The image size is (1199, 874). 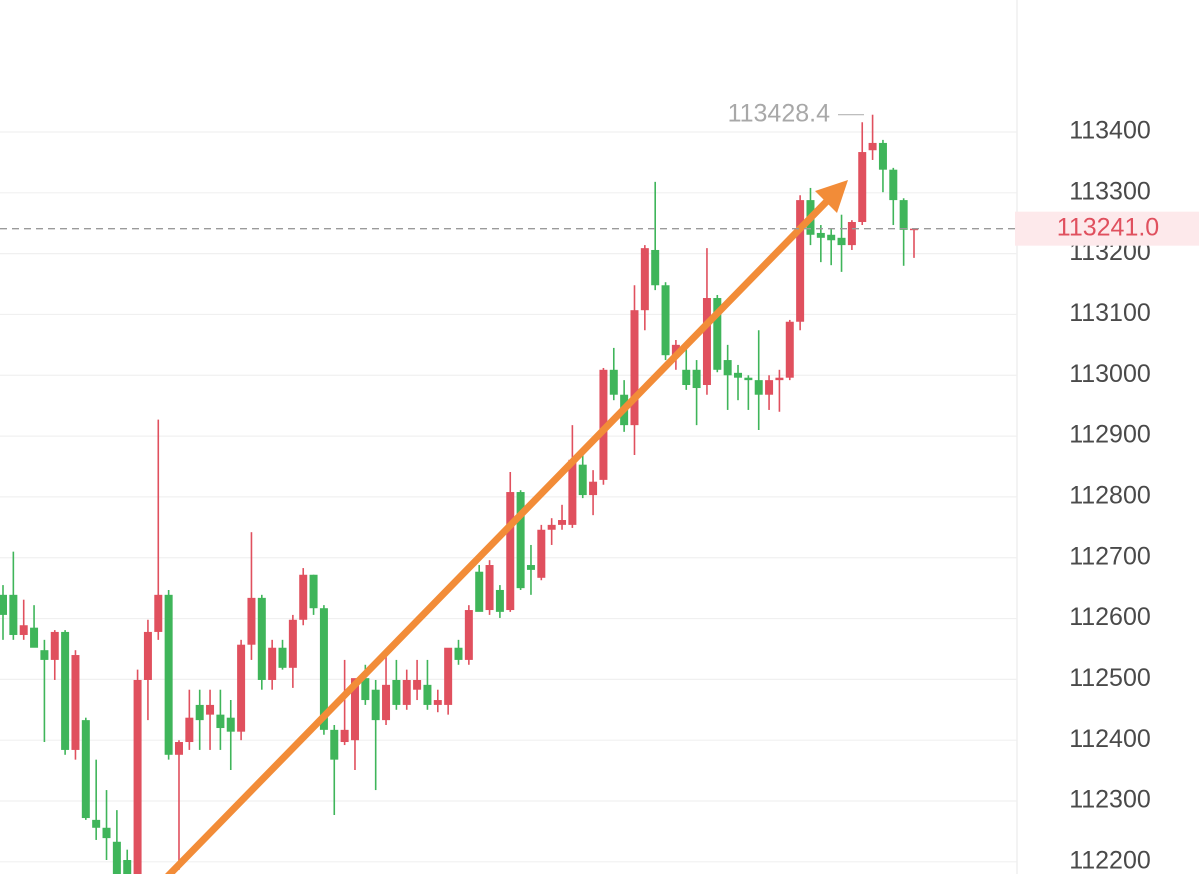 I want to click on y-tick-label: 112300, so click(x=1110, y=800).